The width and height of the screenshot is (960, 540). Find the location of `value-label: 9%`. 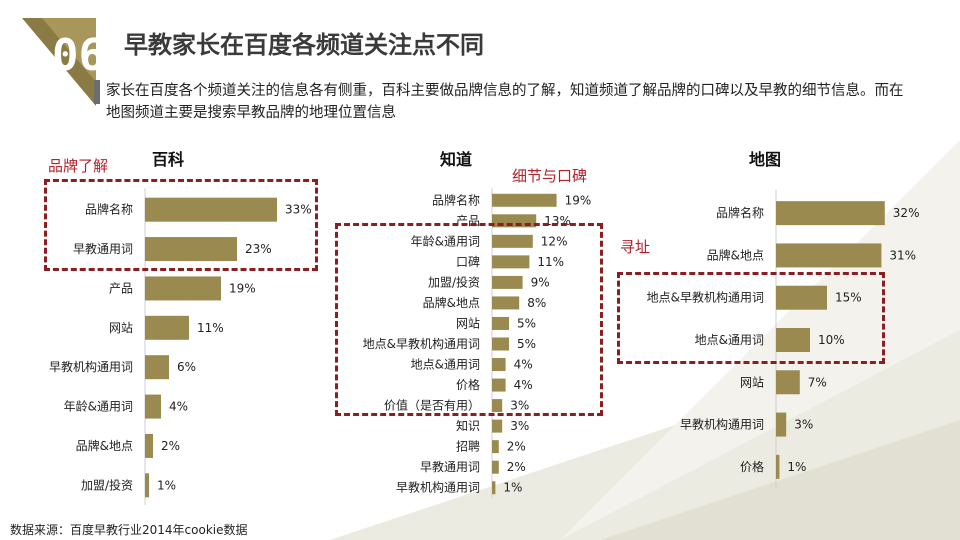

value-label: 9% is located at coordinates (540, 282).